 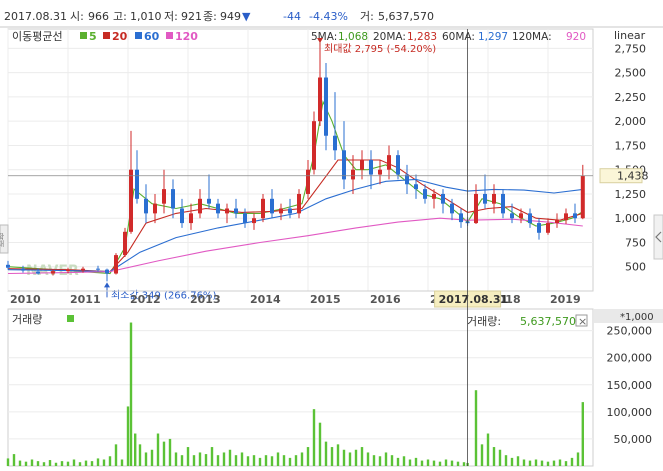 What do you see at coordinates (635, 267) in the screenshot?
I see `price-tick-label: 500` at bounding box center [635, 267].